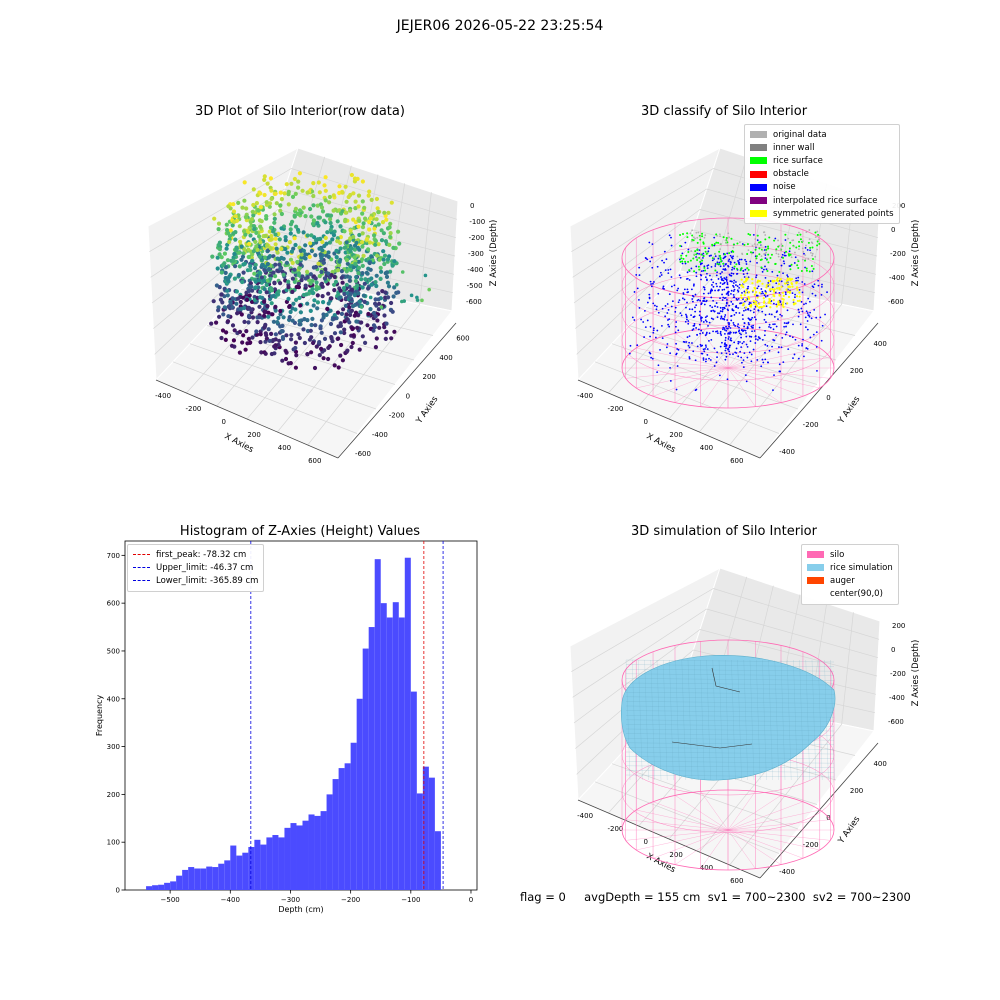 The image size is (1000, 1000). I want to click on x-tick-label: 400, so click(284, 448).